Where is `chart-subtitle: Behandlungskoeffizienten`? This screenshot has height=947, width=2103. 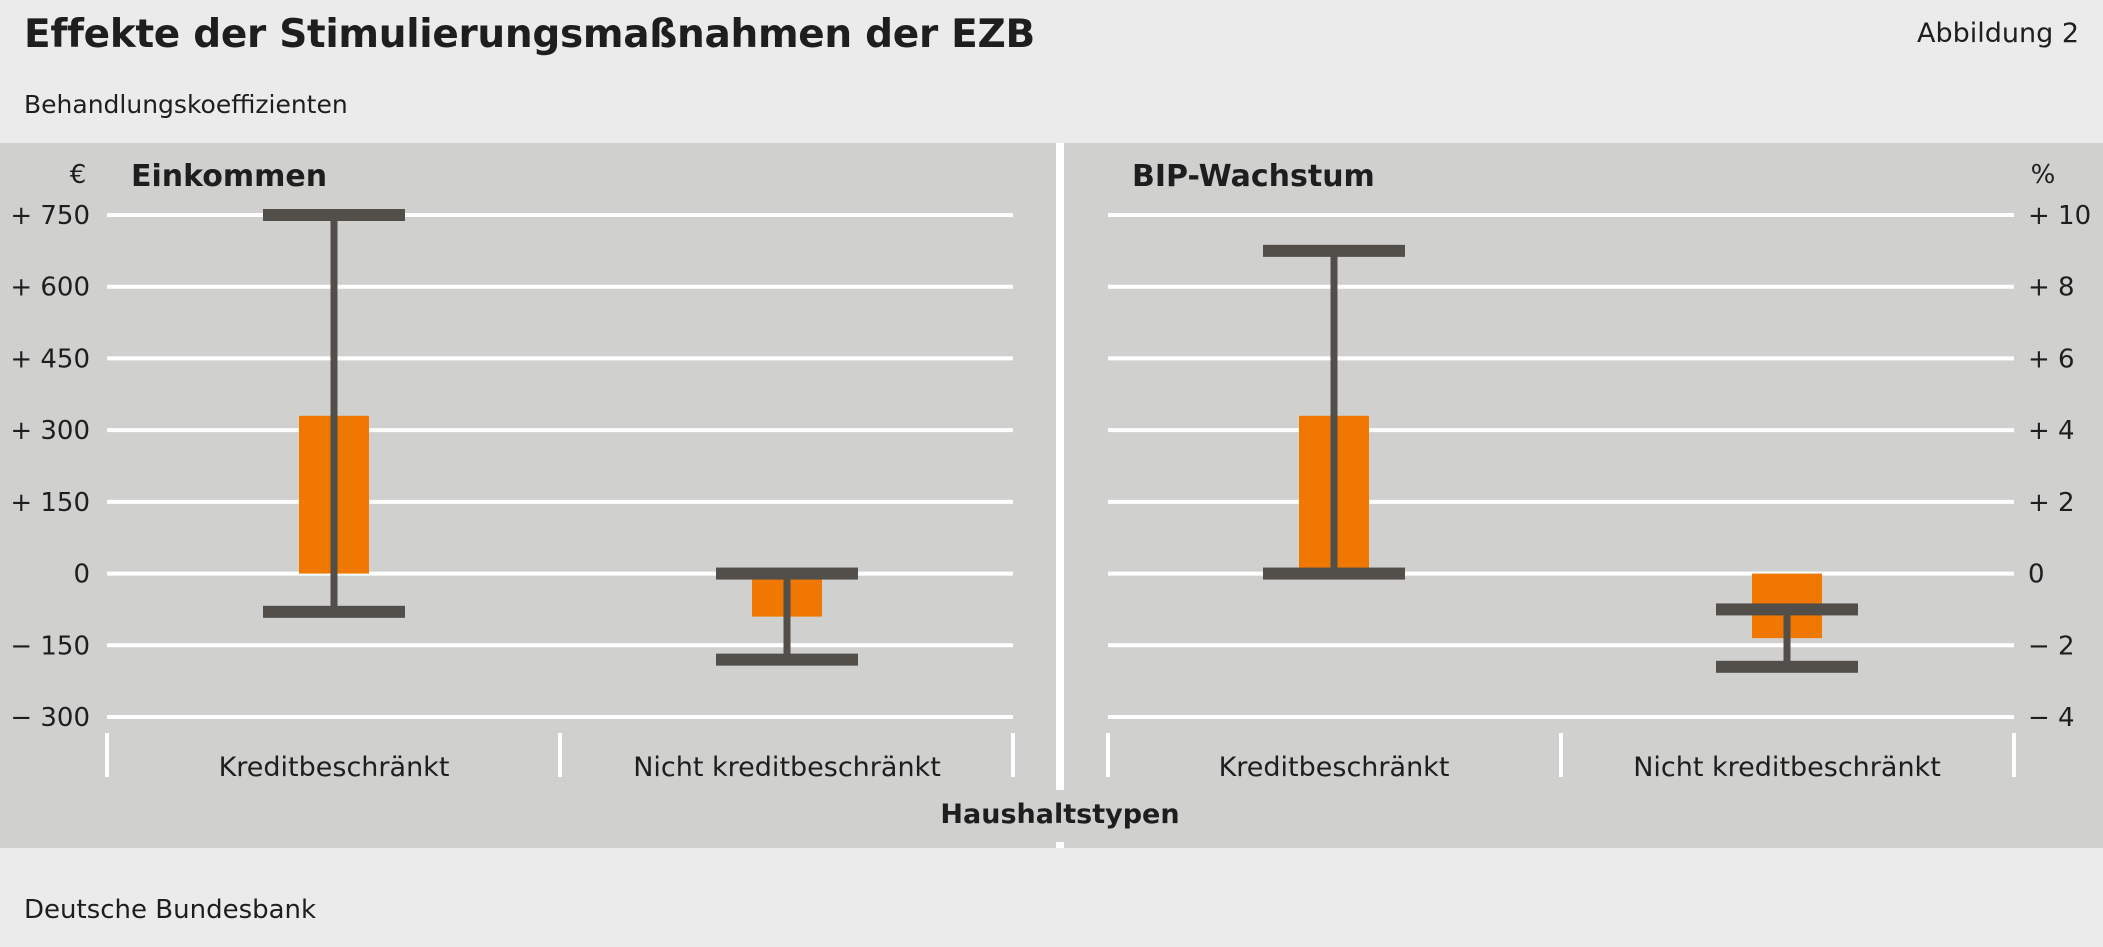 chart-subtitle: Behandlungskoeffizienten is located at coordinates (186, 104).